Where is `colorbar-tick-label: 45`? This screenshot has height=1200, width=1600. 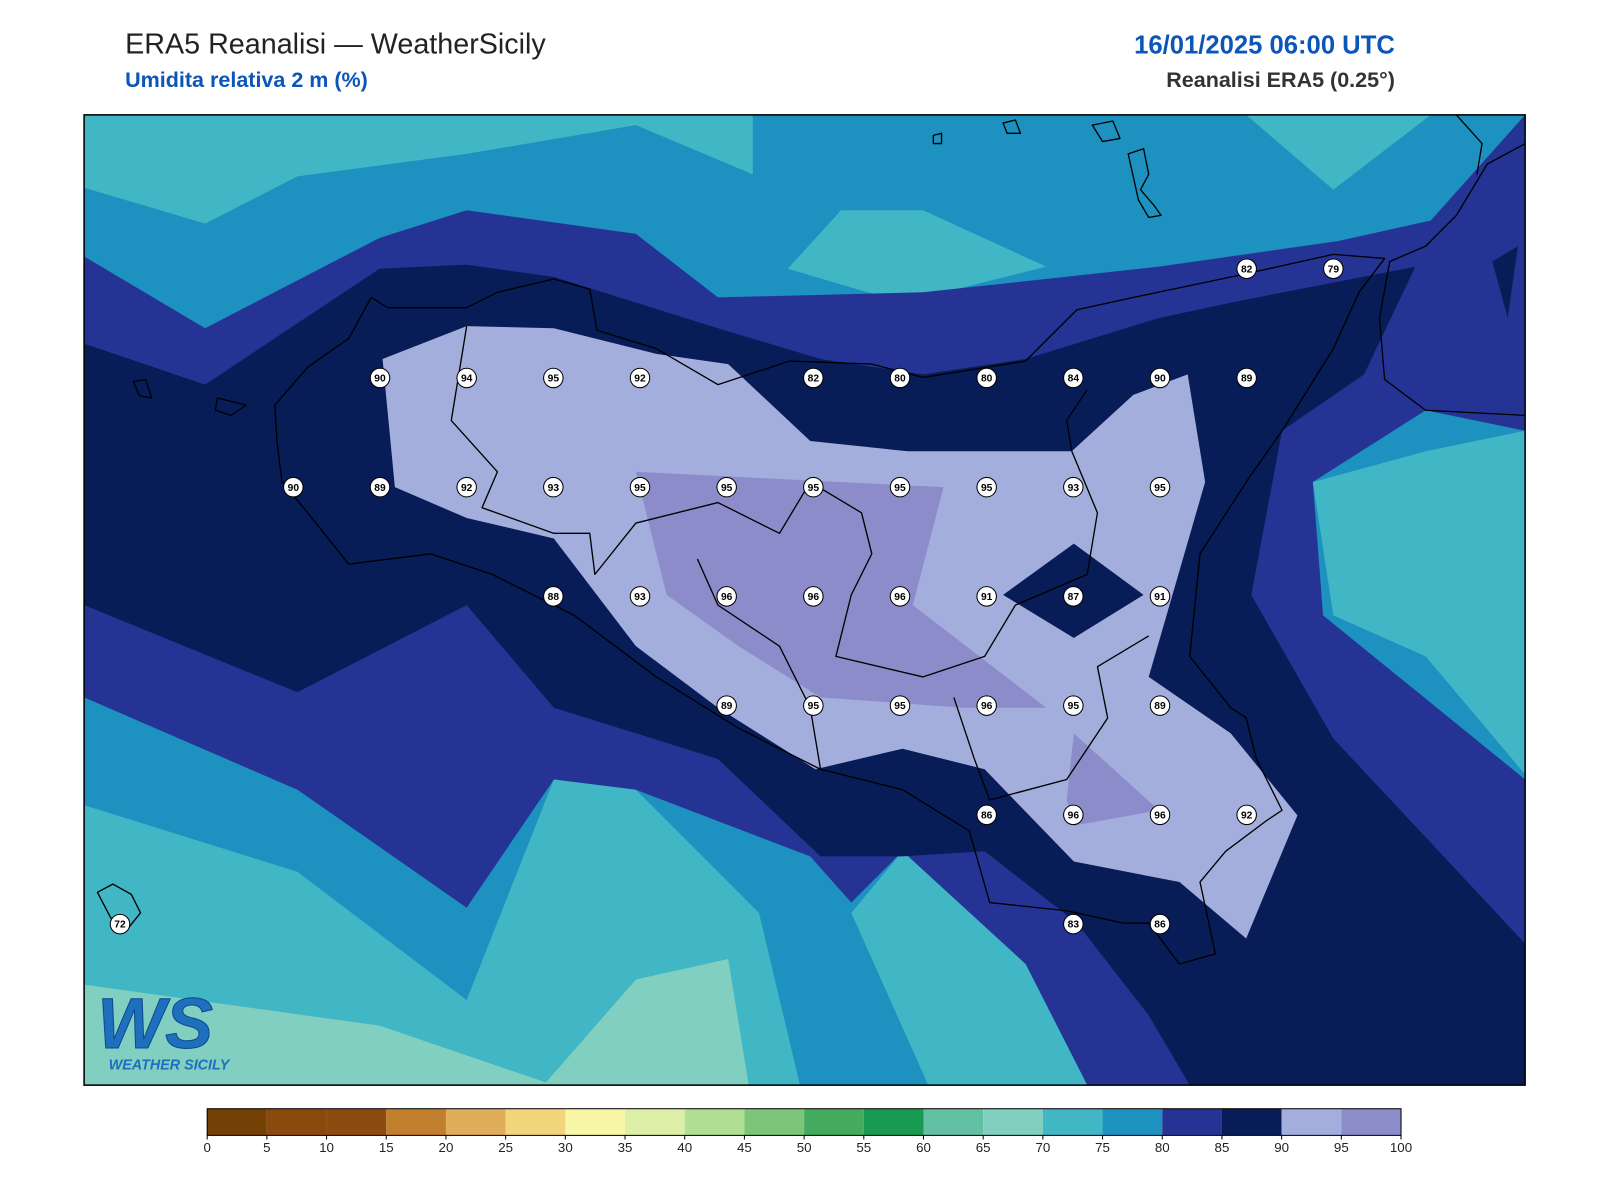
colorbar-tick-label: 45 is located at coordinates (744, 1147).